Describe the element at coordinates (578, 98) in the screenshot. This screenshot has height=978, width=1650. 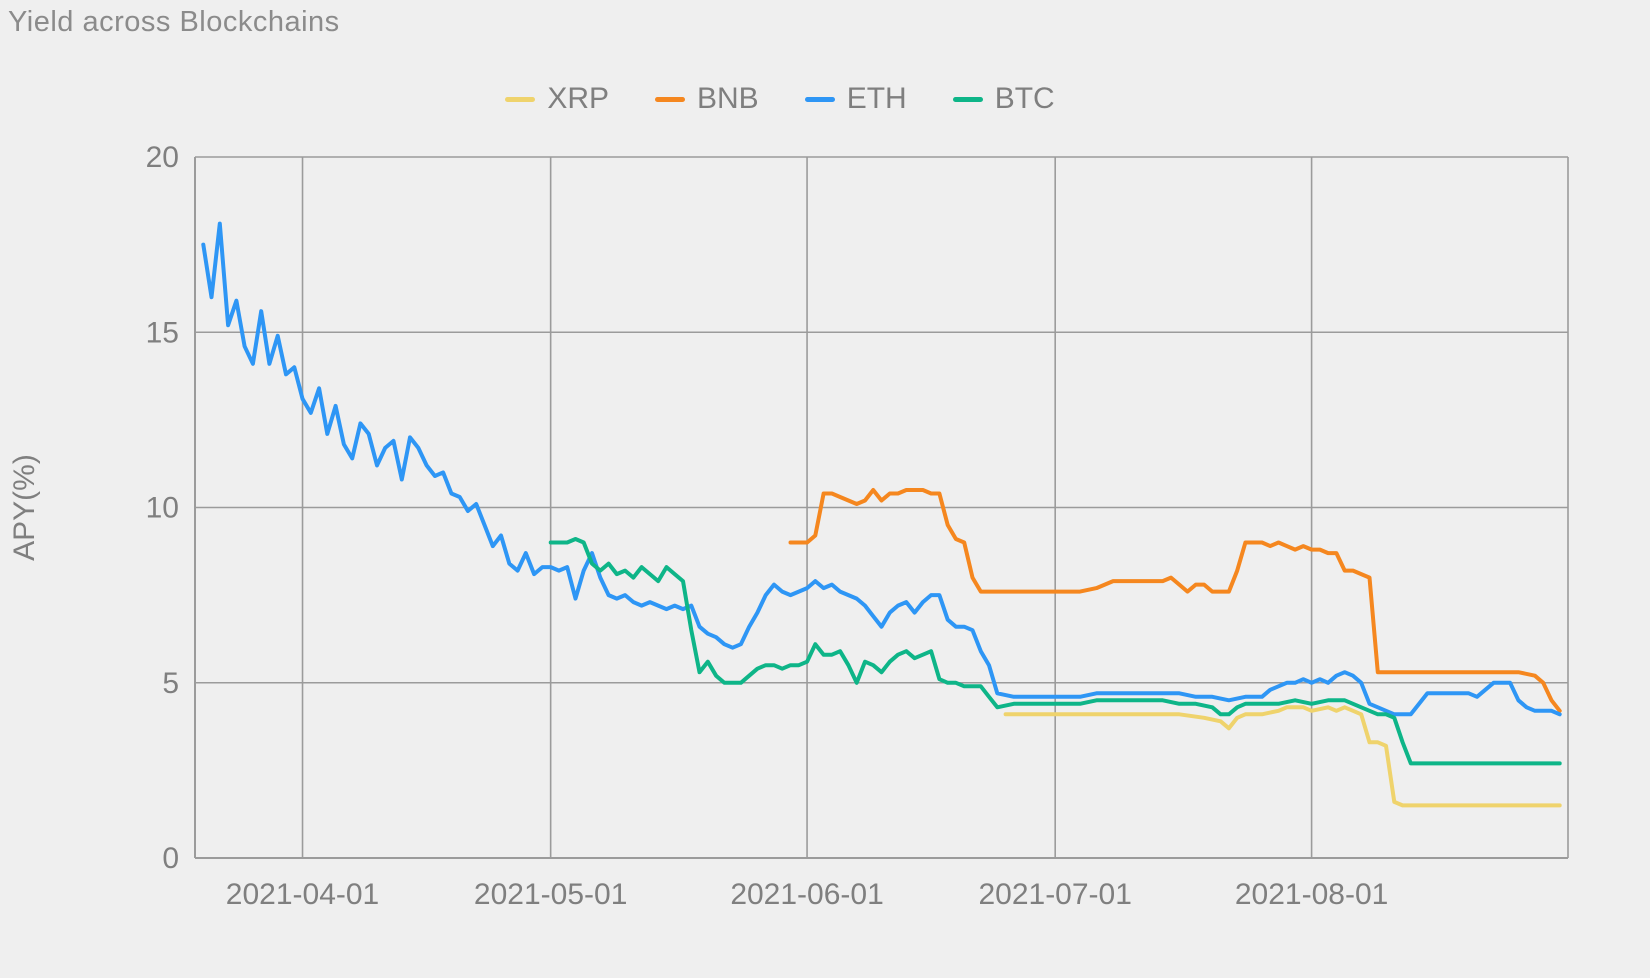
I see `legend-label: XRP` at that location.